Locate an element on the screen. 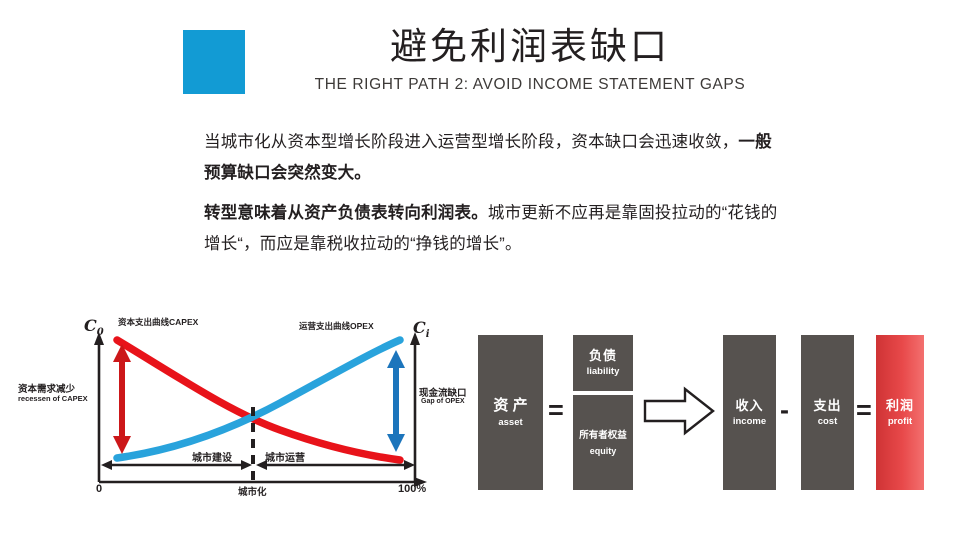 The image size is (960, 539). chart-svg is located at coordinates (260, 409).